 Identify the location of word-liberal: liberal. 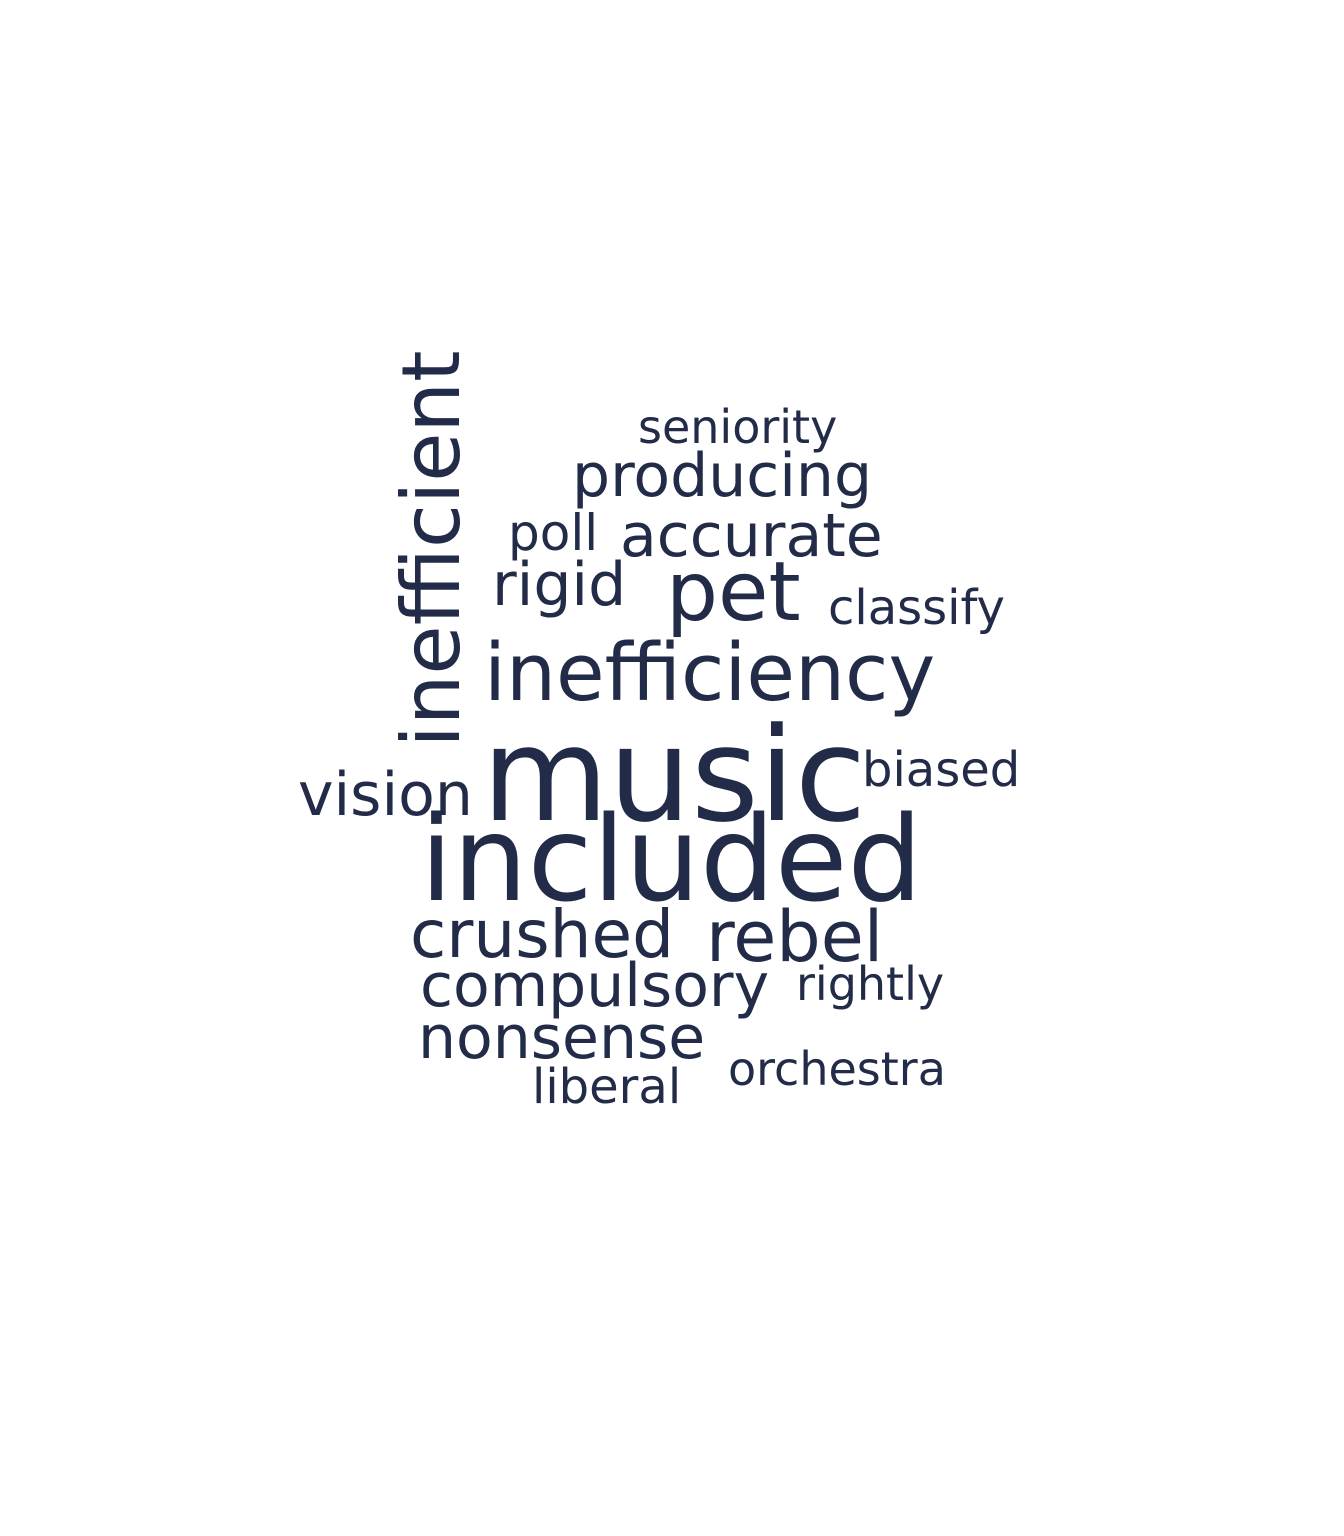
(607, 1087).